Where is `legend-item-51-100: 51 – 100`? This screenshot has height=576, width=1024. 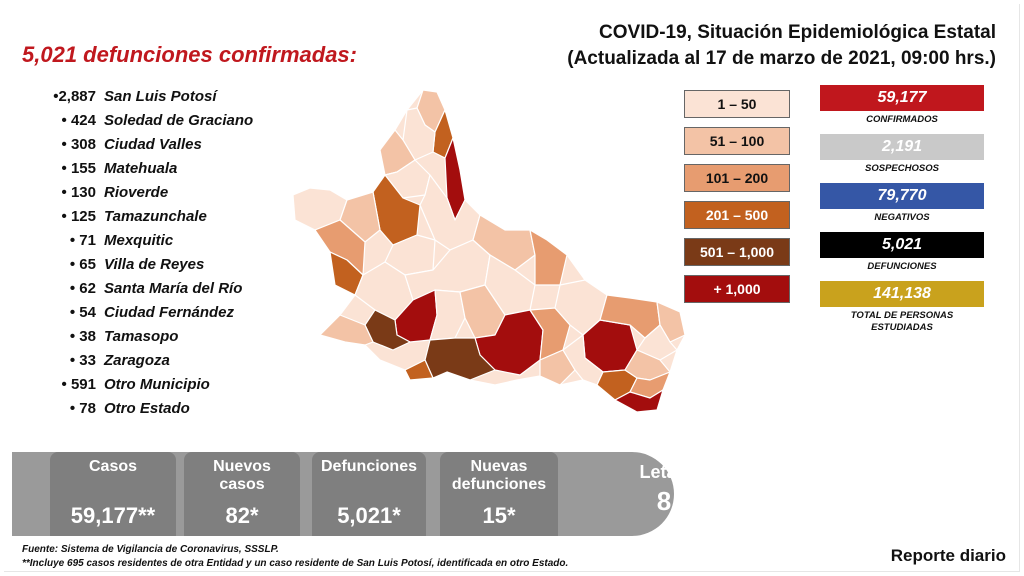 legend-item-51-100: 51 – 100 is located at coordinates (737, 141).